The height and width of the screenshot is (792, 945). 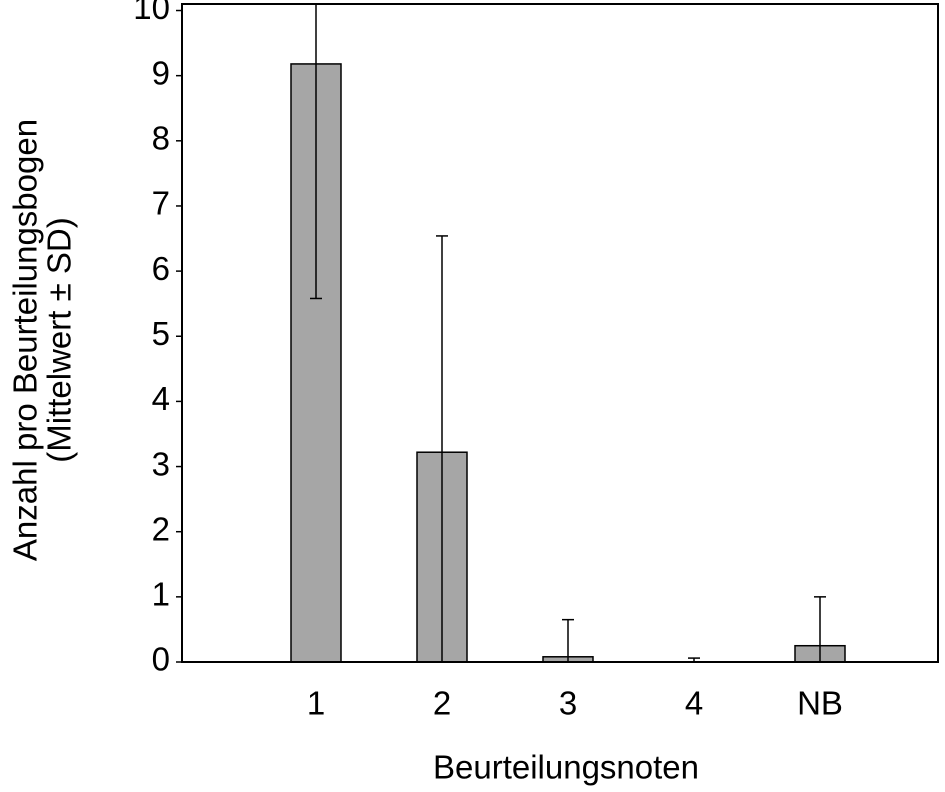 What do you see at coordinates (820, 703) in the screenshot?
I see `x-tick-label: NB` at bounding box center [820, 703].